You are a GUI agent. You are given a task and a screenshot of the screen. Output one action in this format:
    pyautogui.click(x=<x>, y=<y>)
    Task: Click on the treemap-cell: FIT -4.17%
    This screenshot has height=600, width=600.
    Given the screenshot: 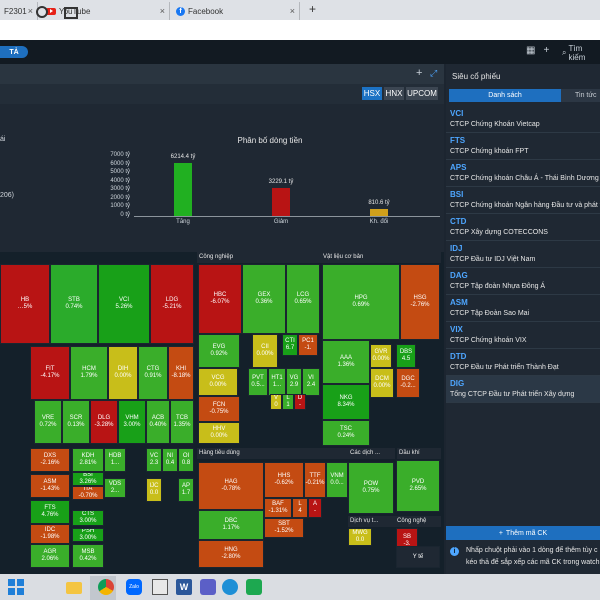 What is the action you would take?
    pyautogui.click(x=50, y=373)
    